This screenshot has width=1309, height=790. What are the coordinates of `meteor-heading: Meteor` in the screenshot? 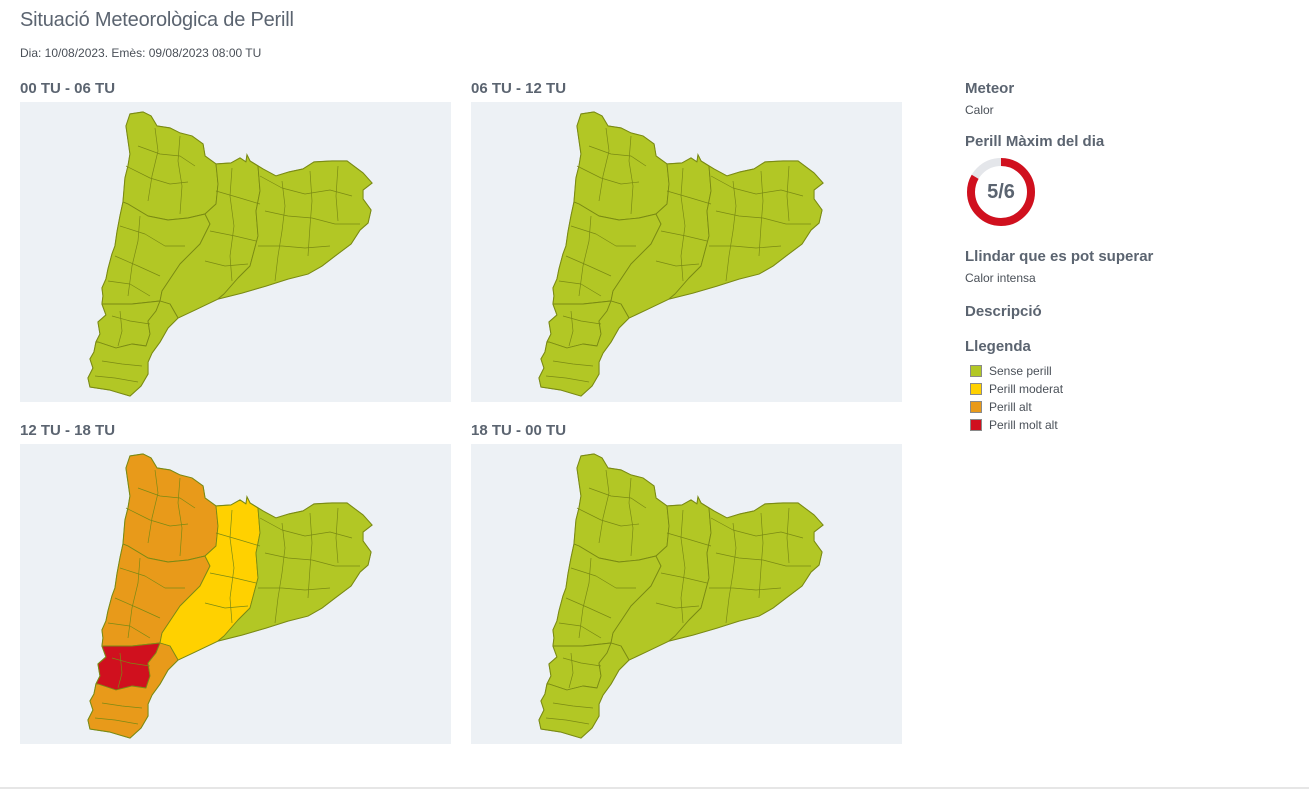 It's located at (990, 88).